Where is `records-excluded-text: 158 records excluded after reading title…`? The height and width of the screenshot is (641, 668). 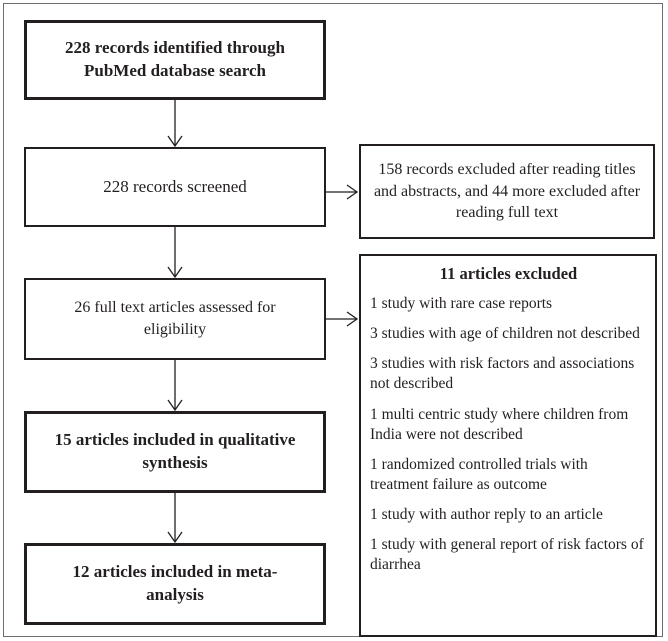 records-excluded-text: 158 records excluded after reading title… is located at coordinates (507, 191).